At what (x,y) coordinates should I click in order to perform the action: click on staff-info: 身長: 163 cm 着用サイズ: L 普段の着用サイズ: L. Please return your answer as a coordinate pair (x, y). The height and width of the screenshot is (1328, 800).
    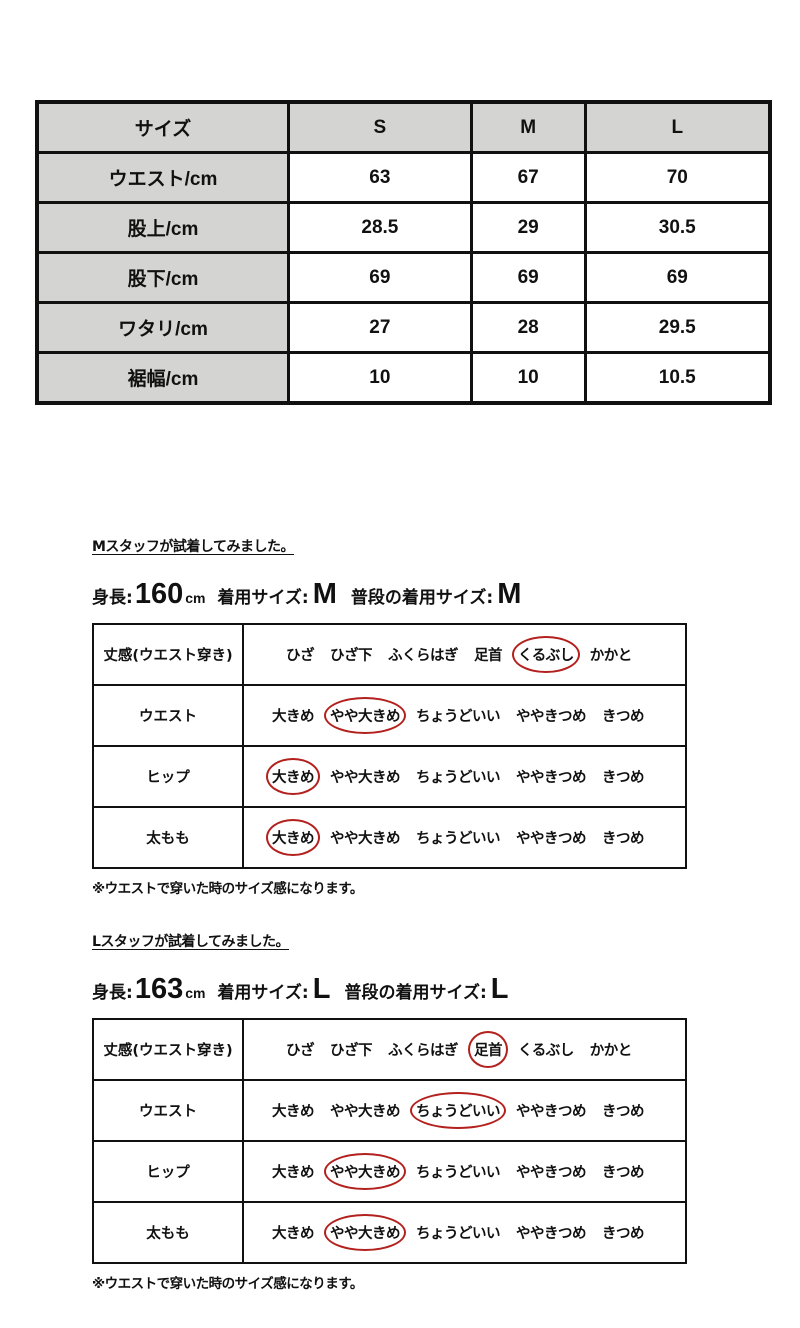
    Looking at the image, I should click on (392, 989).